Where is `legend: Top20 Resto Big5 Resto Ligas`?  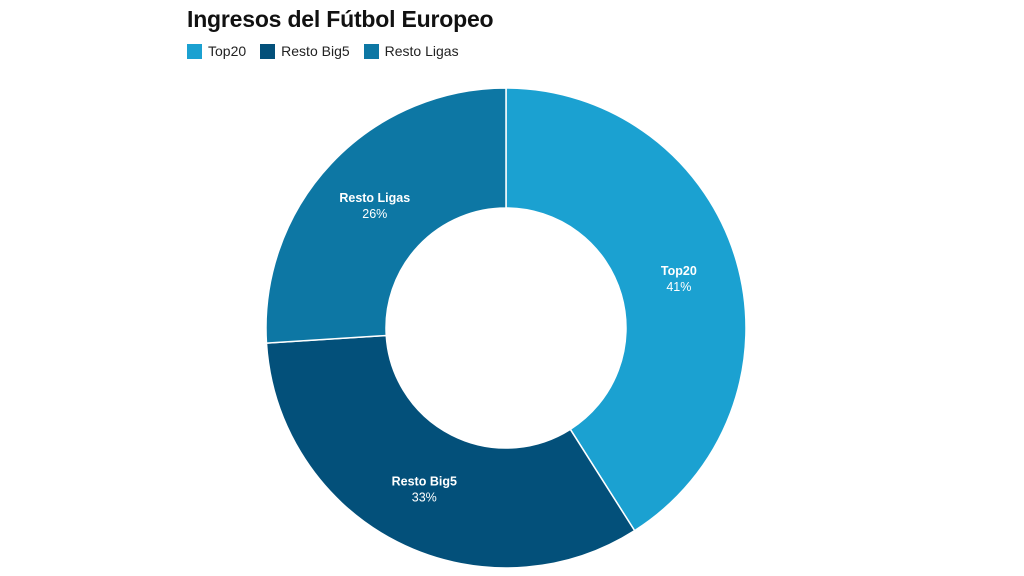 legend: Top20 Resto Big5 Resto Ligas is located at coordinates (323, 51).